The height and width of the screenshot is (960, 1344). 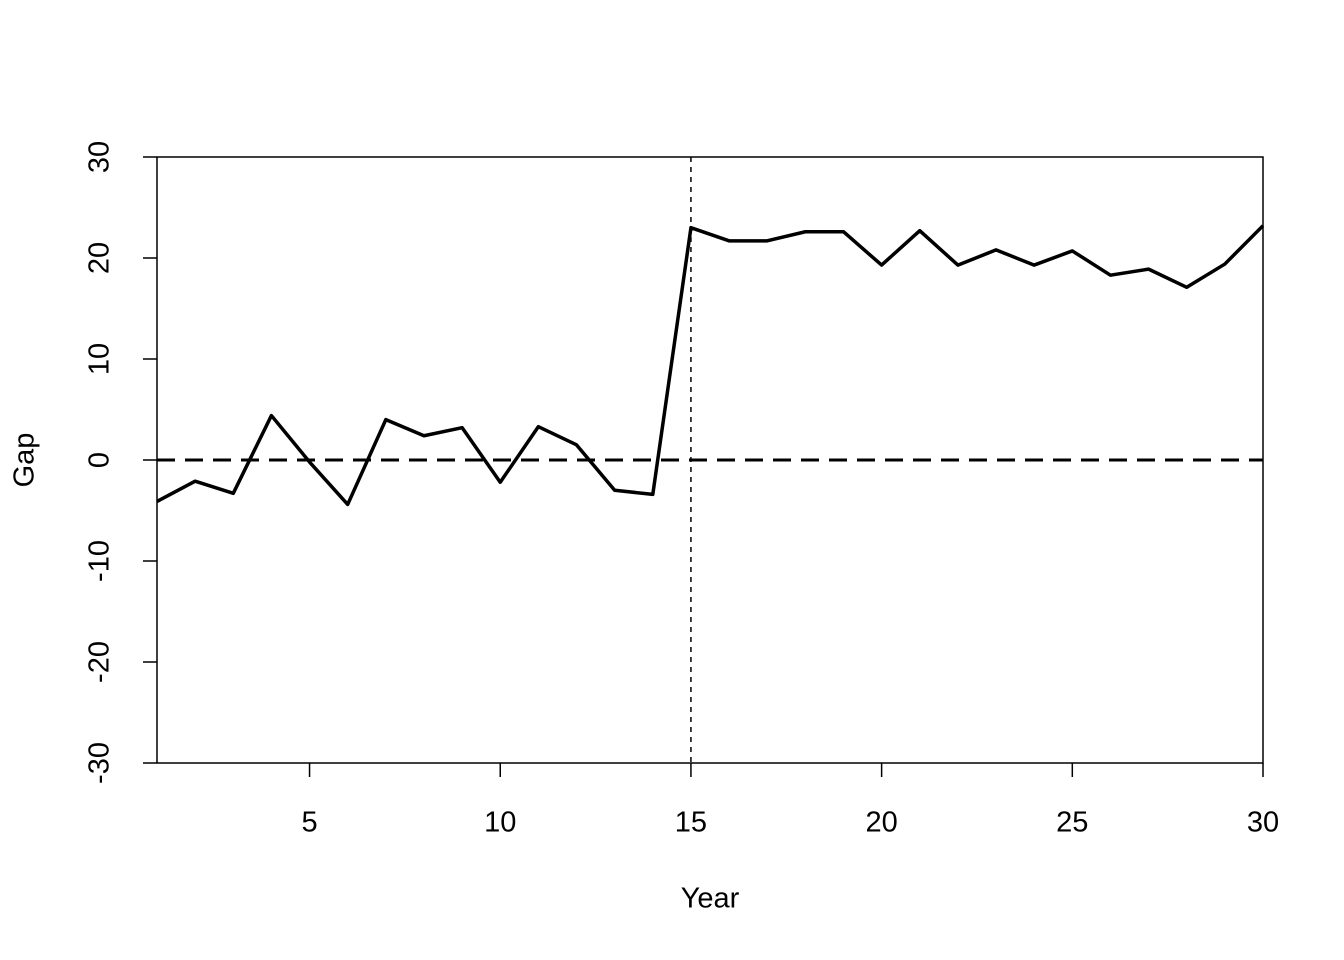 I want to click on y-tick-label: 10, so click(x=100, y=359).